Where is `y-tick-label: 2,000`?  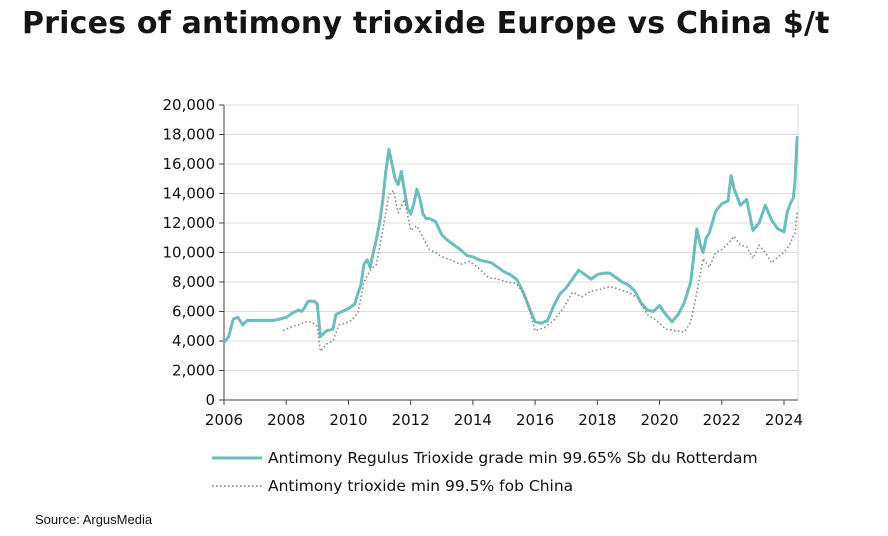
y-tick-label: 2,000 is located at coordinates (193, 371).